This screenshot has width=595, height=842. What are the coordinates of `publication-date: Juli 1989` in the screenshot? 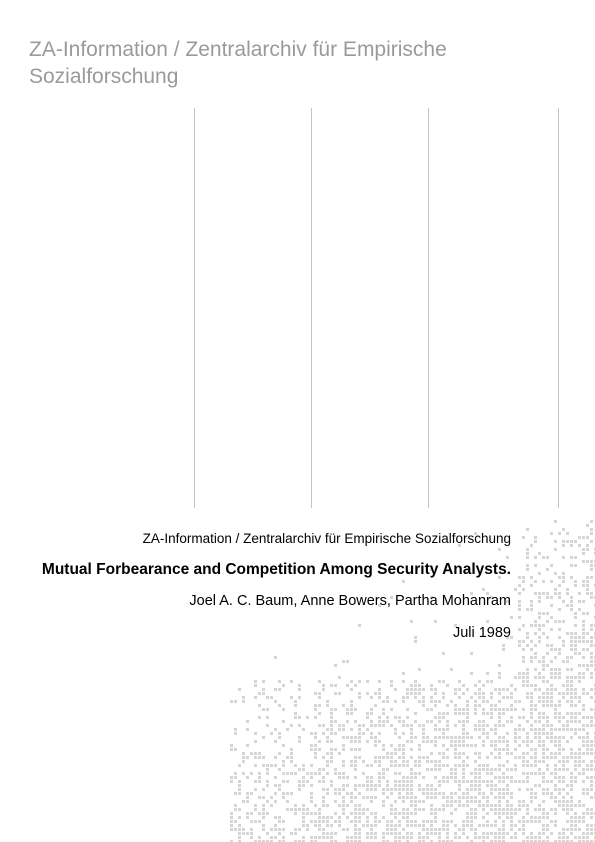 It's located at (481, 633).